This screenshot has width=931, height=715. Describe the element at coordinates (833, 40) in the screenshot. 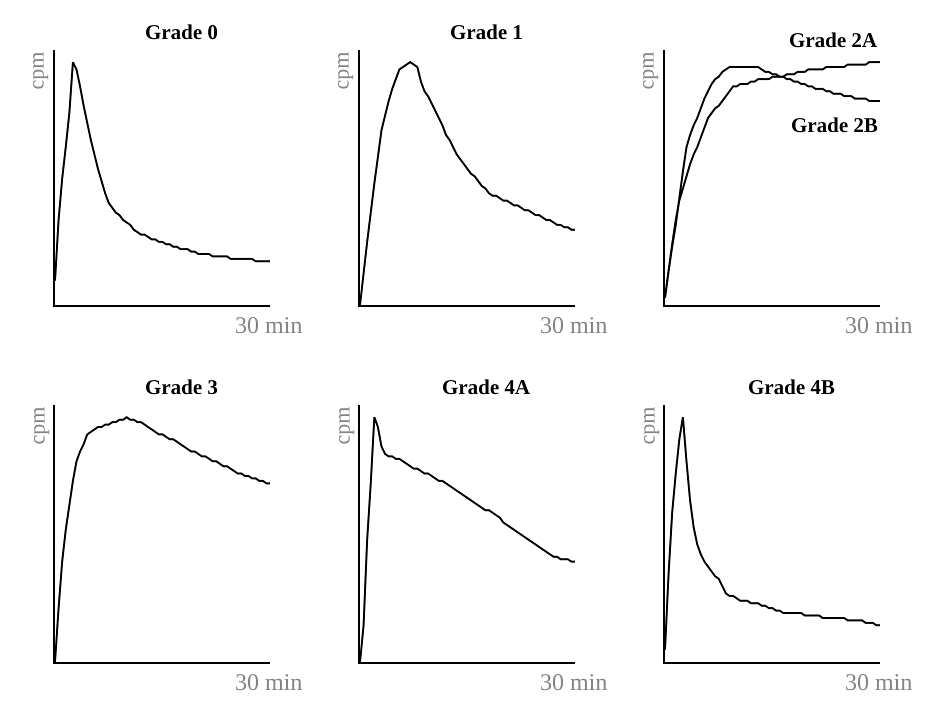

I see `series-label: Grade 2A` at that location.